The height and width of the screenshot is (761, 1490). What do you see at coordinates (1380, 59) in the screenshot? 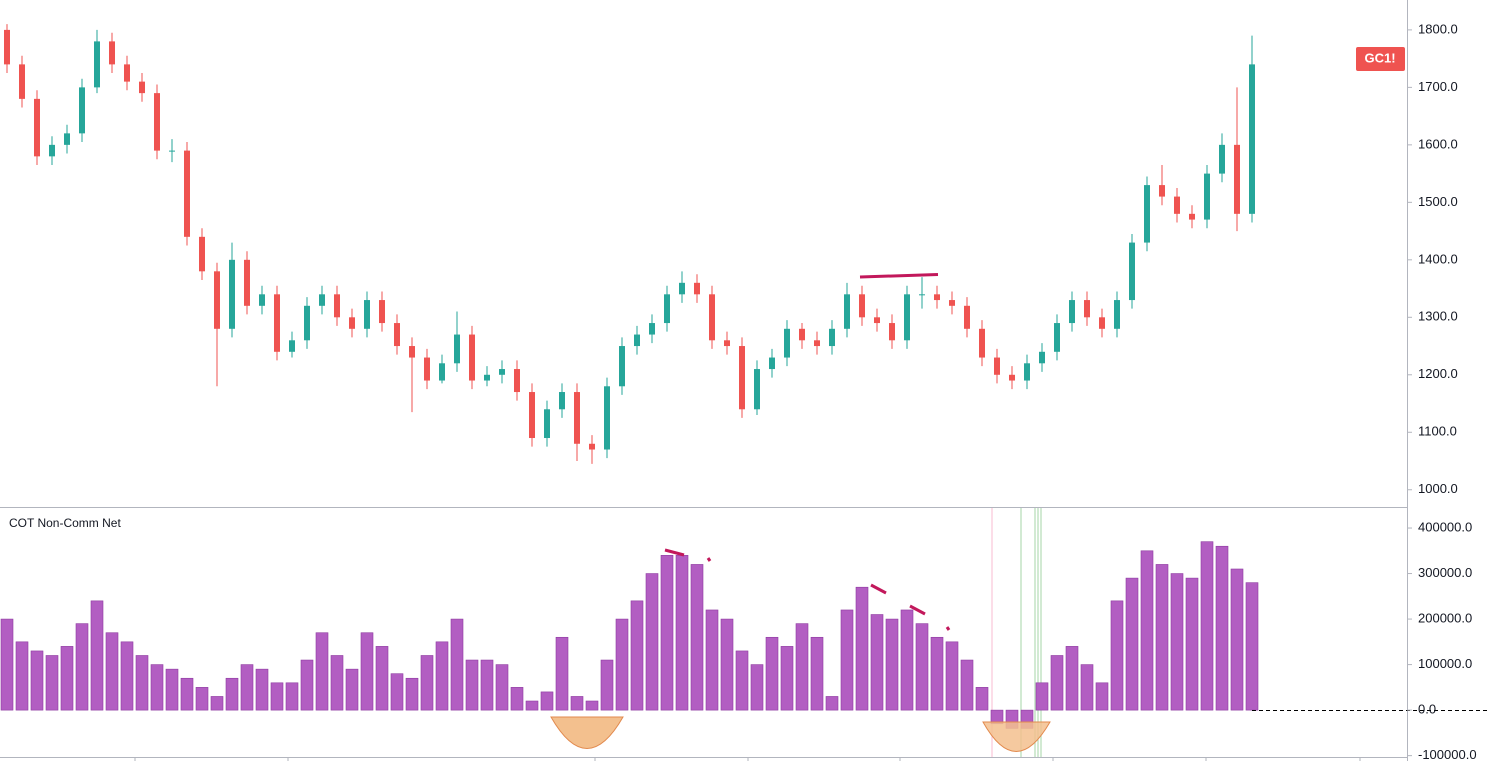
I see `symbol-badge` at bounding box center [1380, 59].